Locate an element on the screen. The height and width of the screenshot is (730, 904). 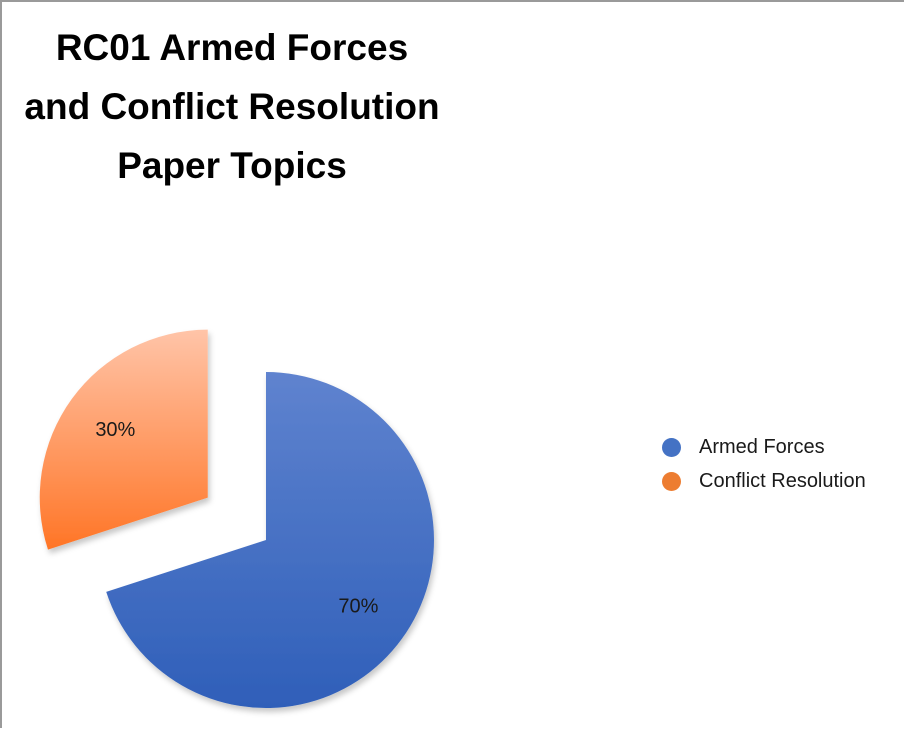
legend: Armed Forces Conflict Resolution is located at coordinates (764, 464).